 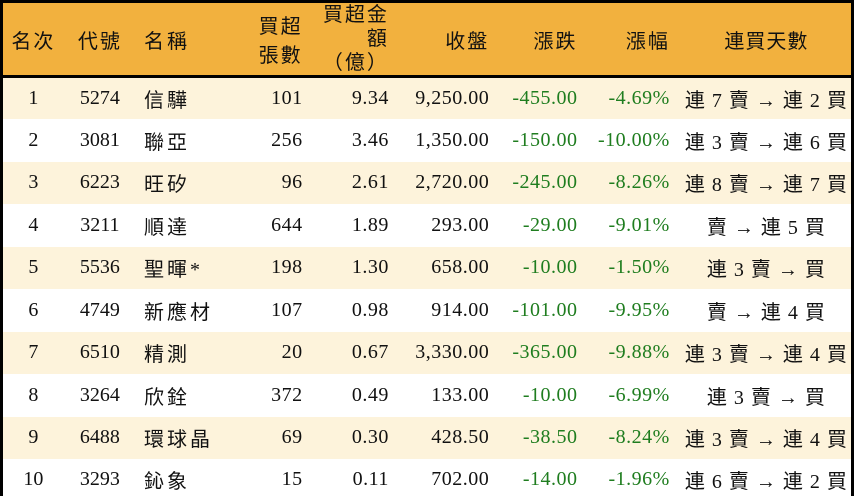 I want to click on header-amount-line1: 買超金額, so click(x=355, y=27).